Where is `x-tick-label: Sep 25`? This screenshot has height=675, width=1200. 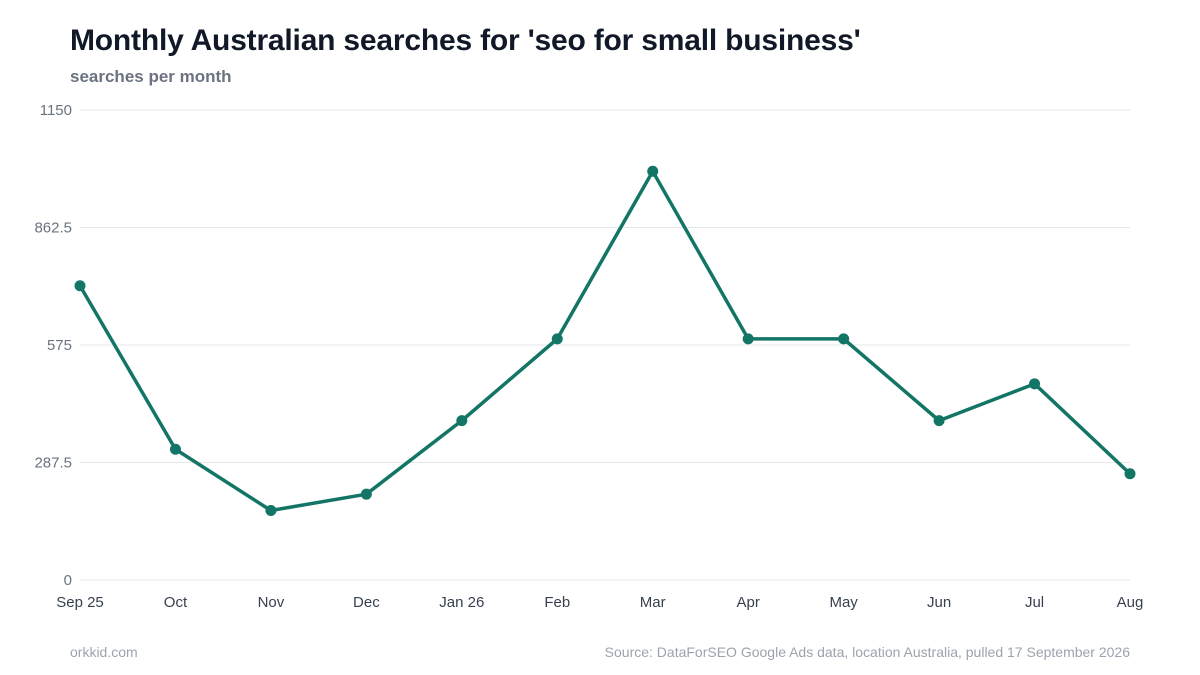
x-tick-label: Sep 25 is located at coordinates (80, 602).